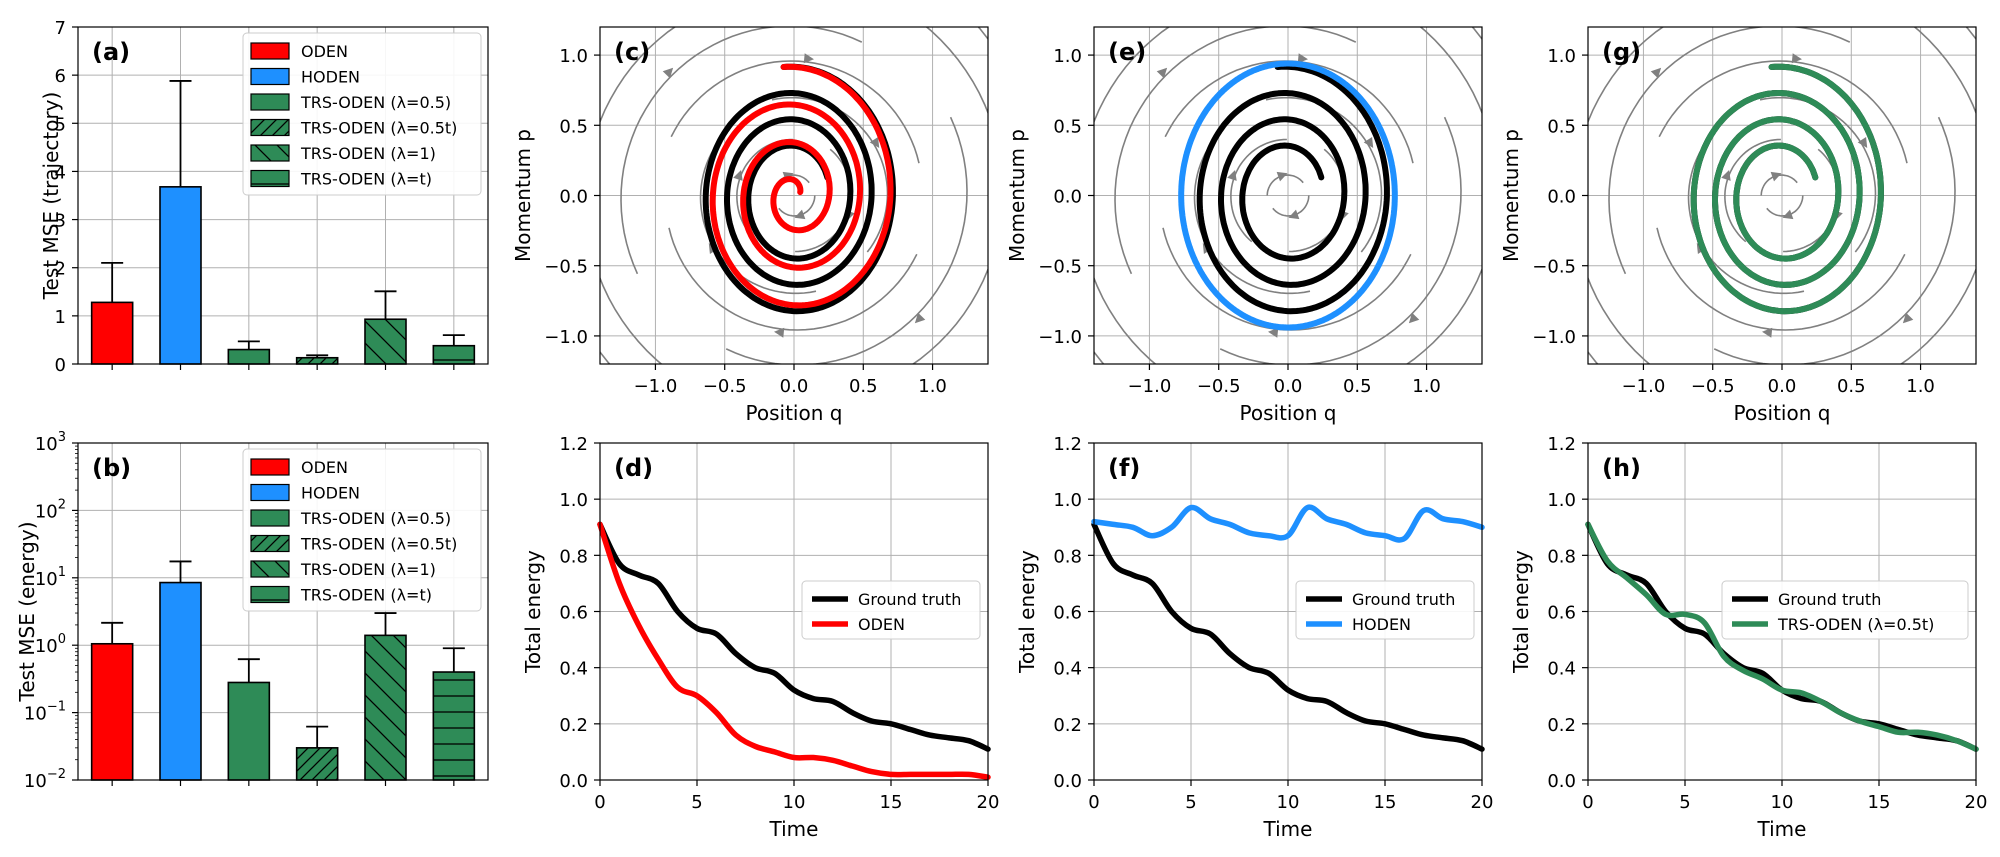 Image resolution: width=2000 pixels, height=857 pixels. Describe the element at coordinates (1976, 802) in the screenshot. I see `x-tick-label: 20` at that location.